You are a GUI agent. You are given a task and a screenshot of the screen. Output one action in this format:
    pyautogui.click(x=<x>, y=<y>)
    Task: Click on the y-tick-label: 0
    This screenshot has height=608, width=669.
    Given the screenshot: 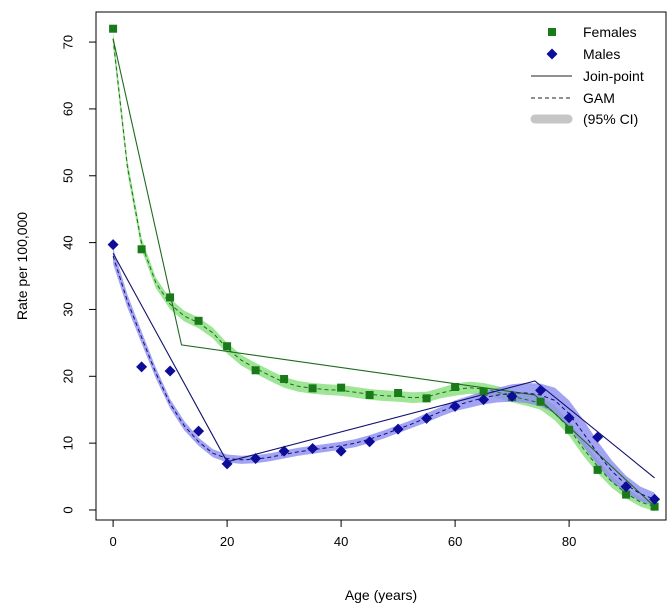 What is the action you would take?
    pyautogui.click(x=68, y=509)
    